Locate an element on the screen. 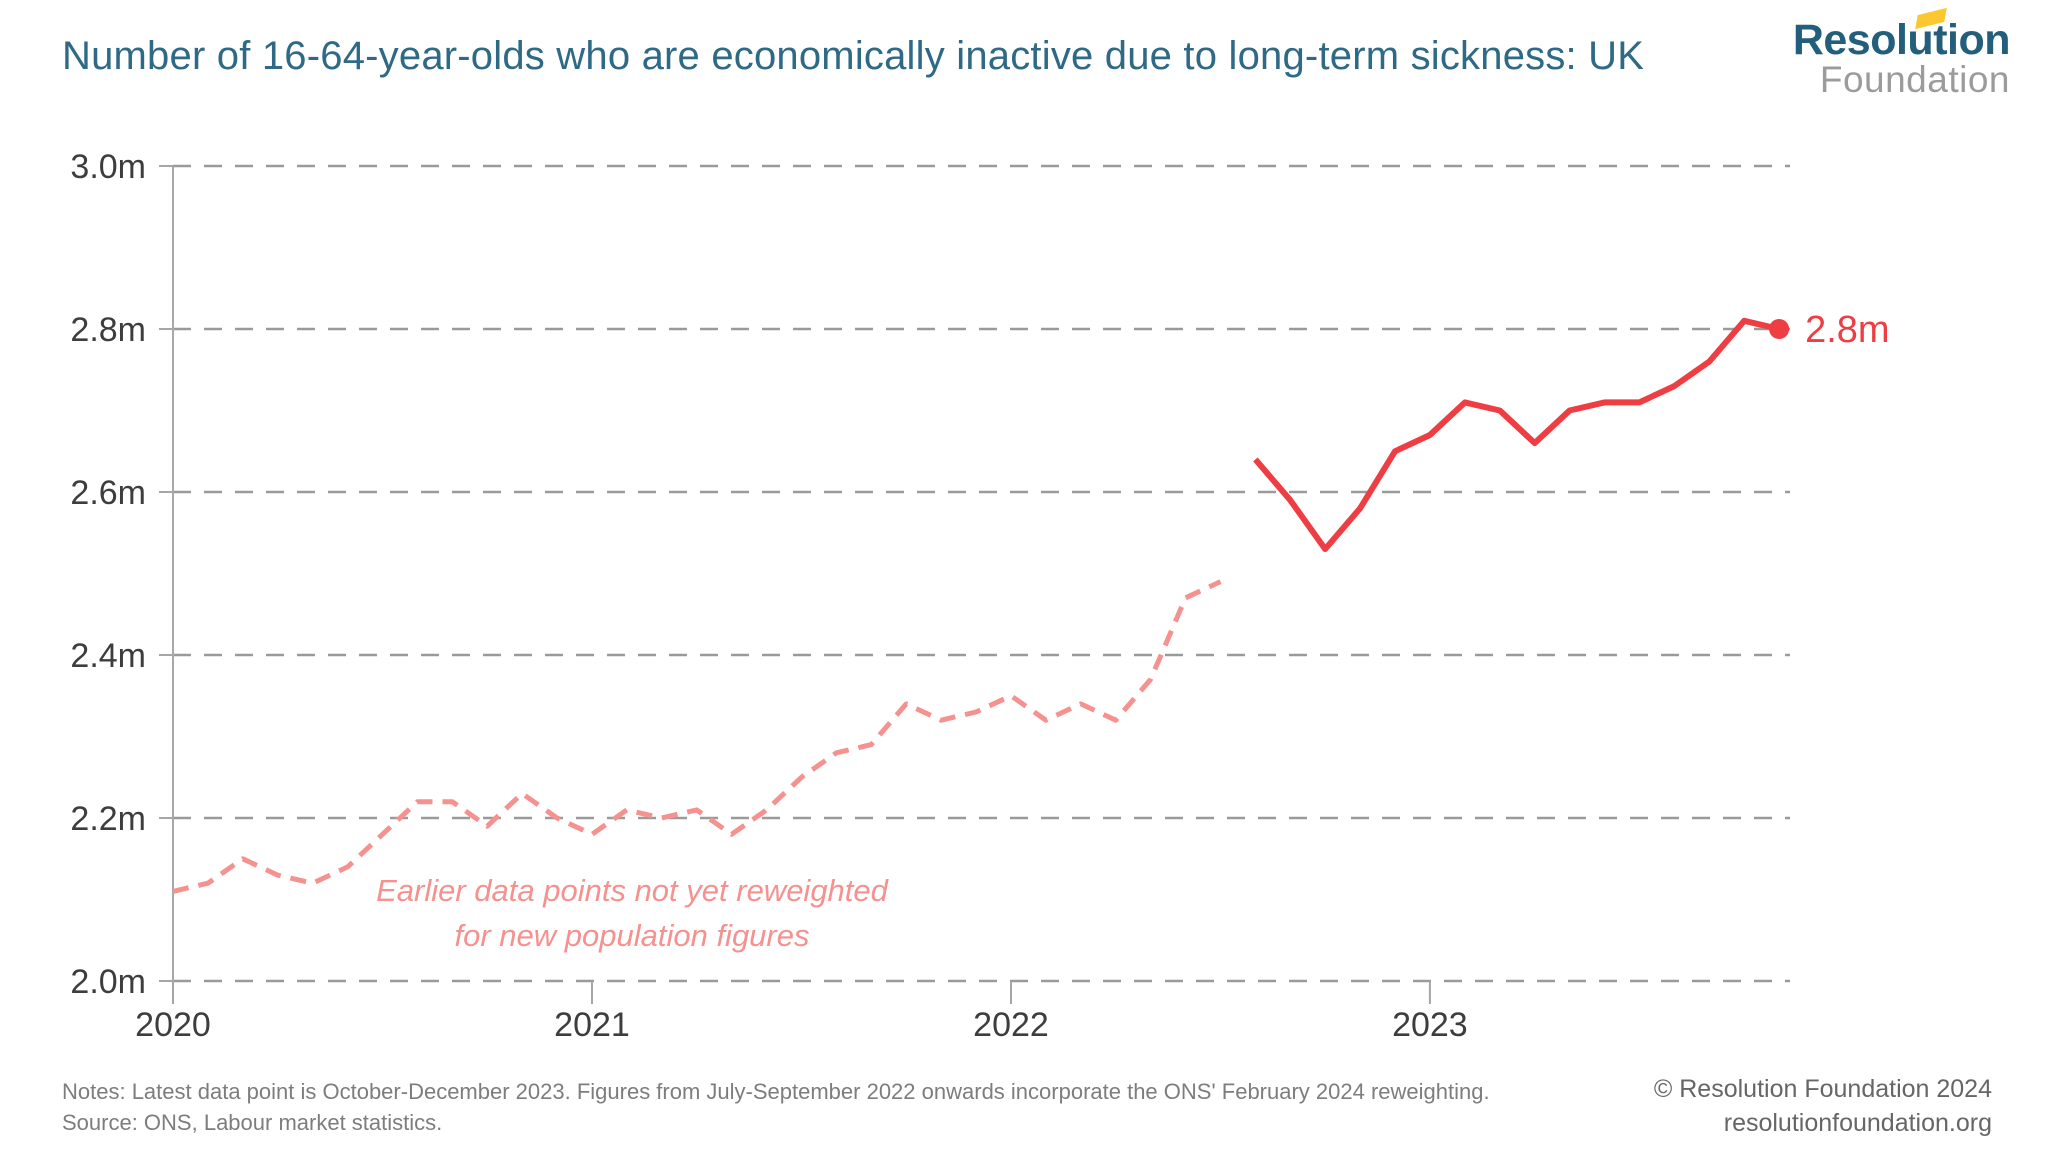 This screenshot has height=1152, width=2048. y-tick-label: 2.2m is located at coordinates (108, 819).